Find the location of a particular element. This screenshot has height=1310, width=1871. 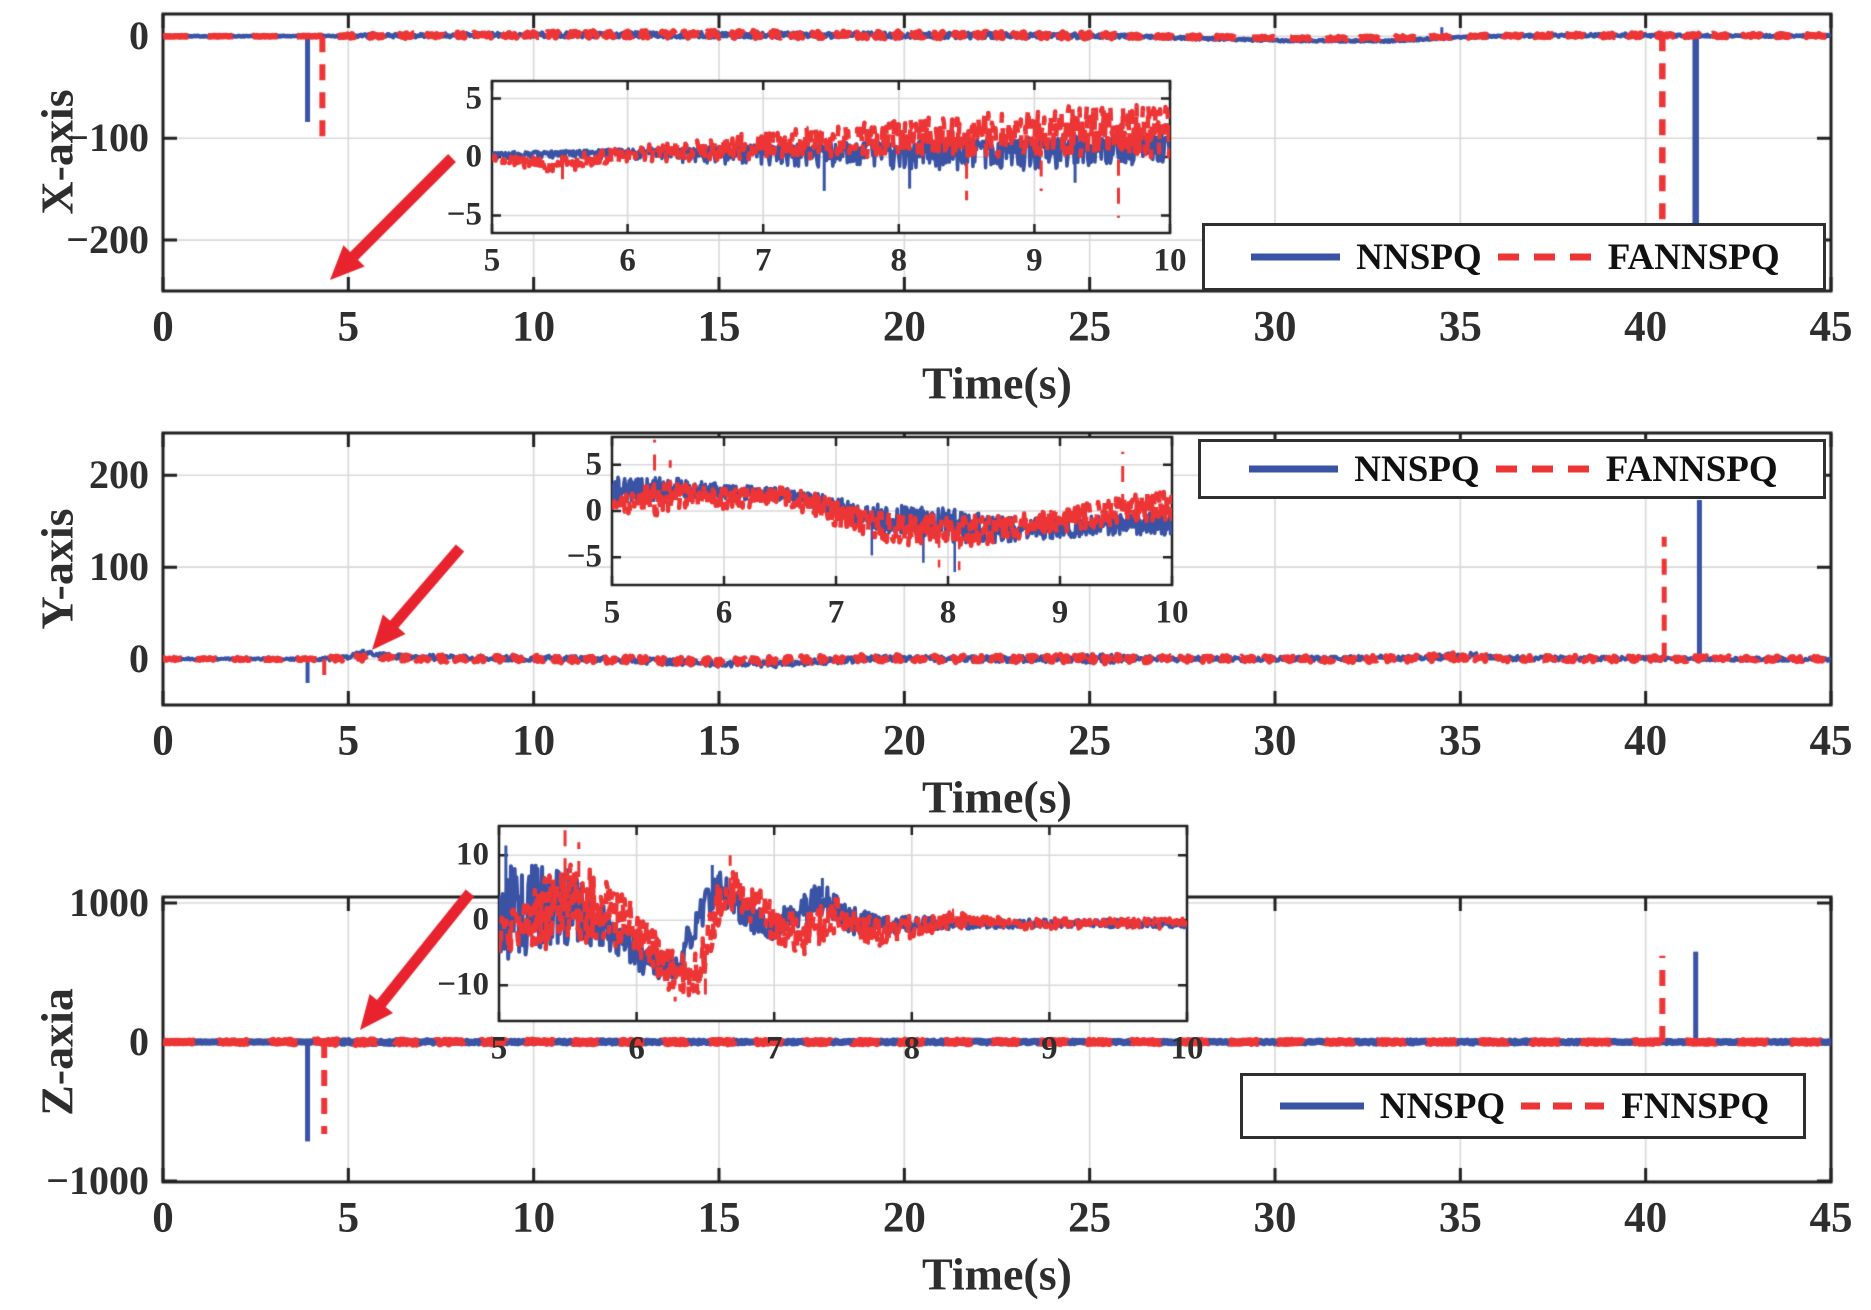

subplot1-x-axis-title: Time(s) is located at coordinates (997, 383).